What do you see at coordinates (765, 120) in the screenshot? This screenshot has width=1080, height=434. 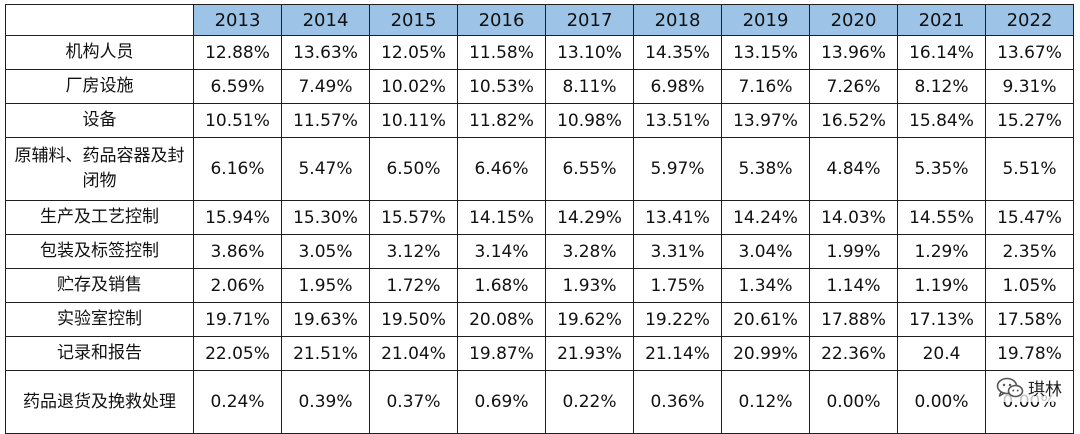 I see `value-cell: 13.97%` at bounding box center [765, 120].